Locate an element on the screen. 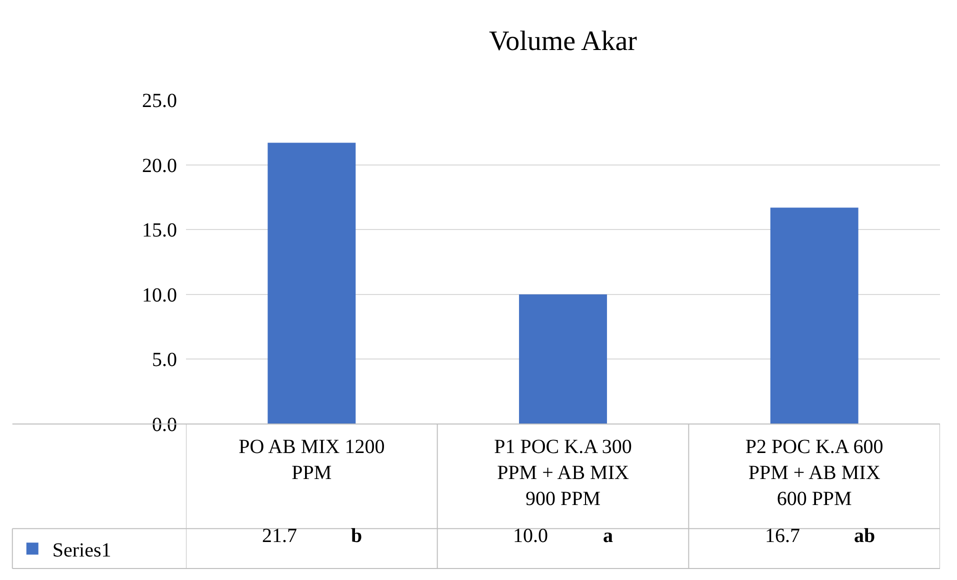 The height and width of the screenshot is (580, 957). y-tick-label: 25.0 is located at coordinates (159, 101).